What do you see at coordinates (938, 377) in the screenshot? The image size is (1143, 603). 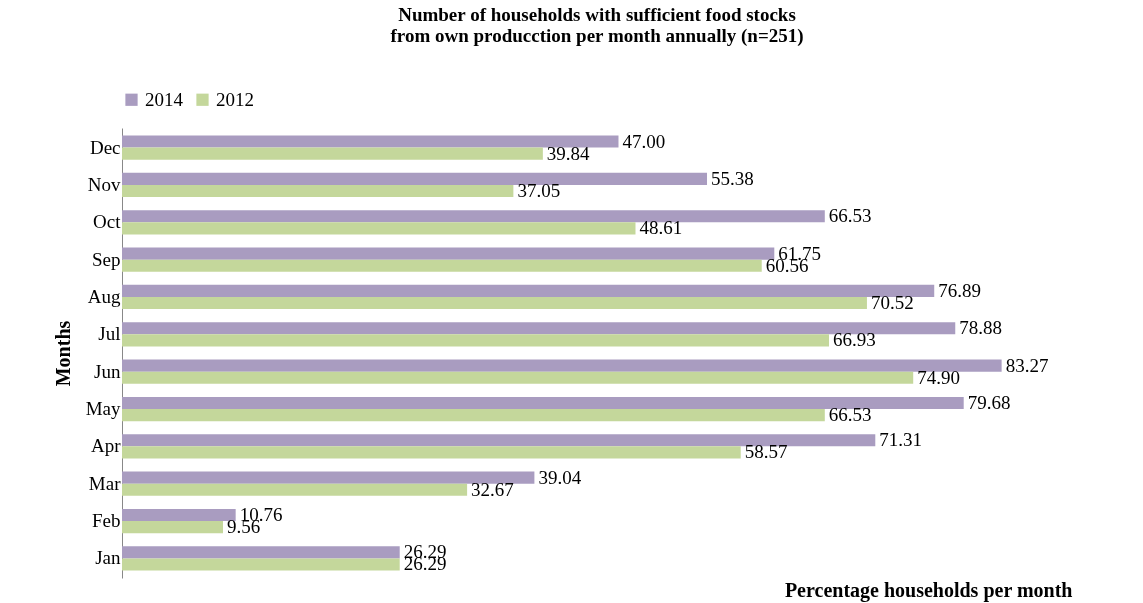 I see `data-label: 74.90` at bounding box center [938, 377].